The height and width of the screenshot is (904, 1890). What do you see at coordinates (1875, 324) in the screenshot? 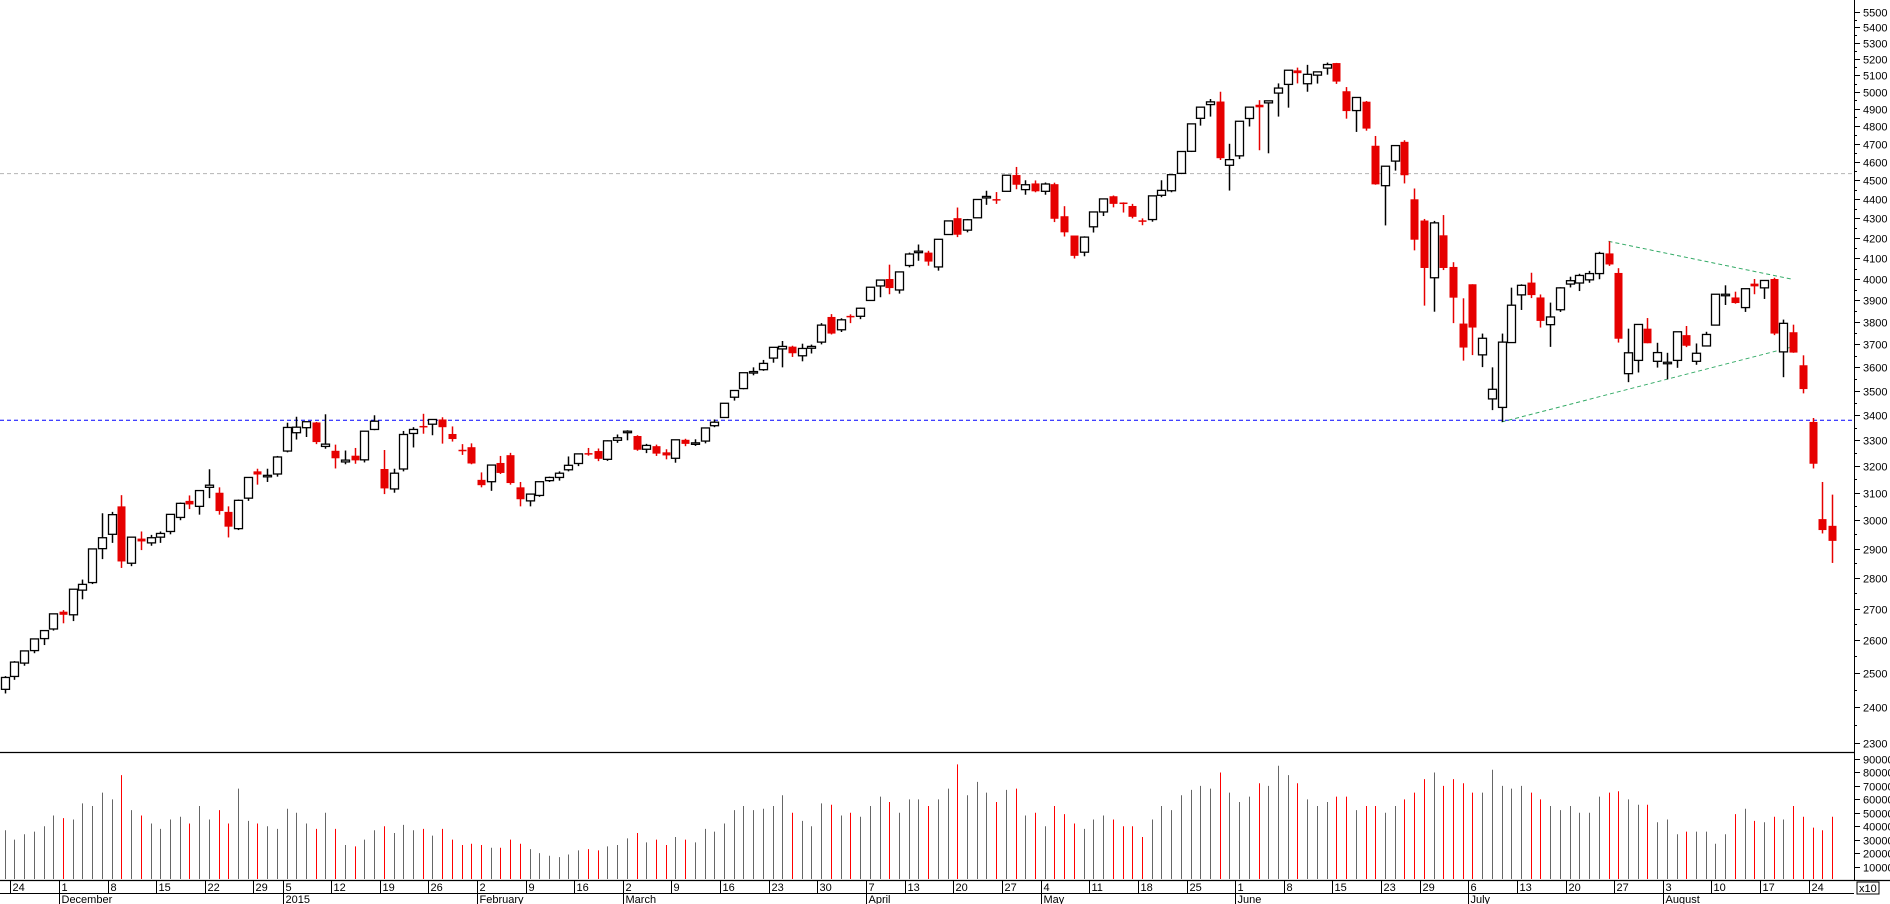
I see `price-tick-label: 3800` at bounding box center [1875, 324].